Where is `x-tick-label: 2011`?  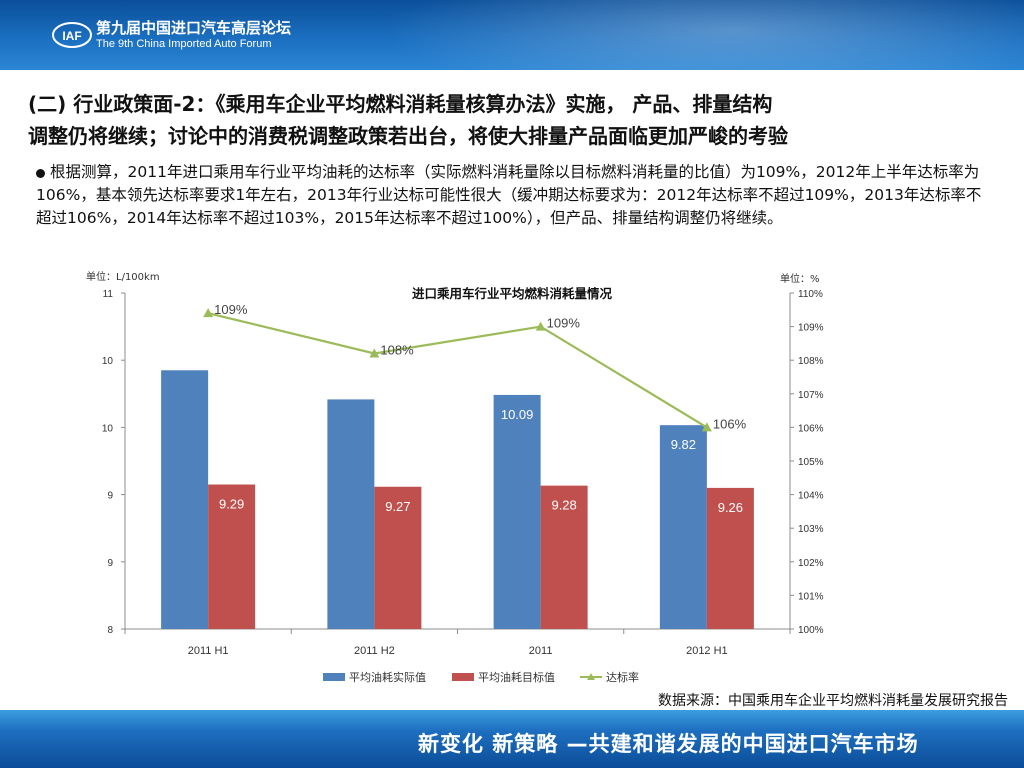 x-tick-label: 2011 is located at coordinates (541, 651).